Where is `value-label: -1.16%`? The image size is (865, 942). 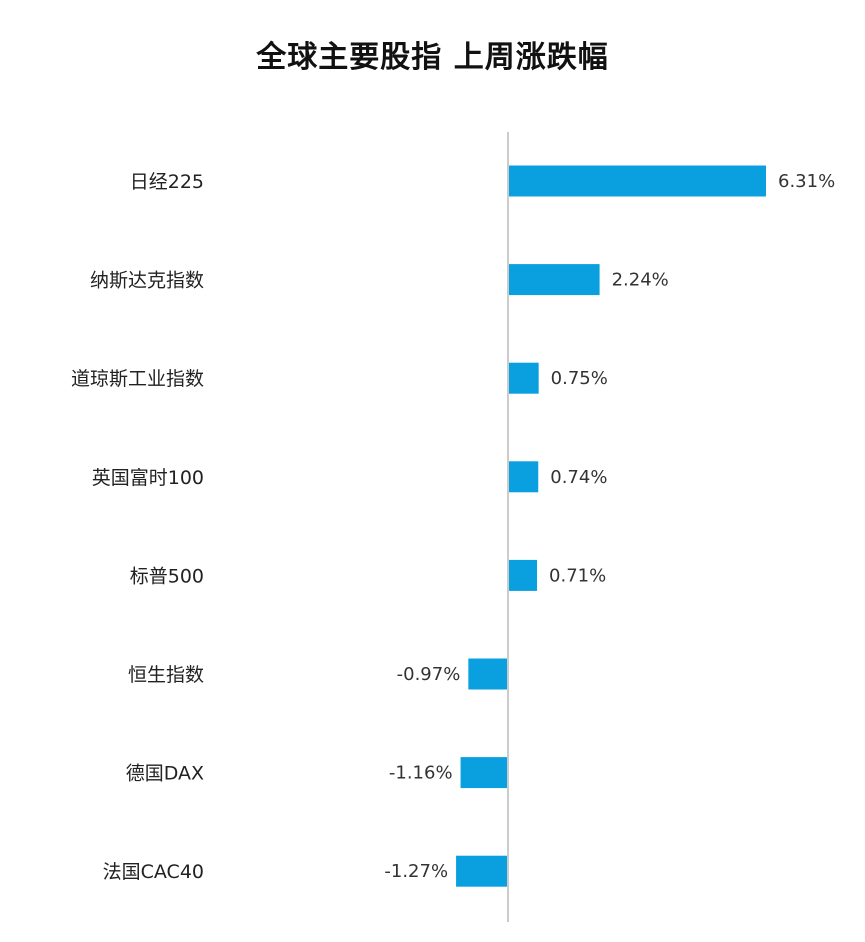
value-label: -1.16% is located at coordinates (421, 773).